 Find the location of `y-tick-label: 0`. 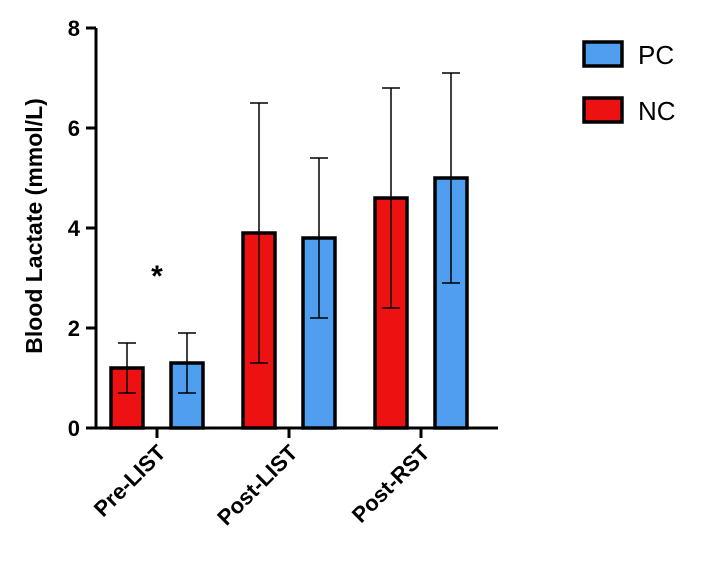

y-tick-label: 0 is located at coordinates (74, 428).